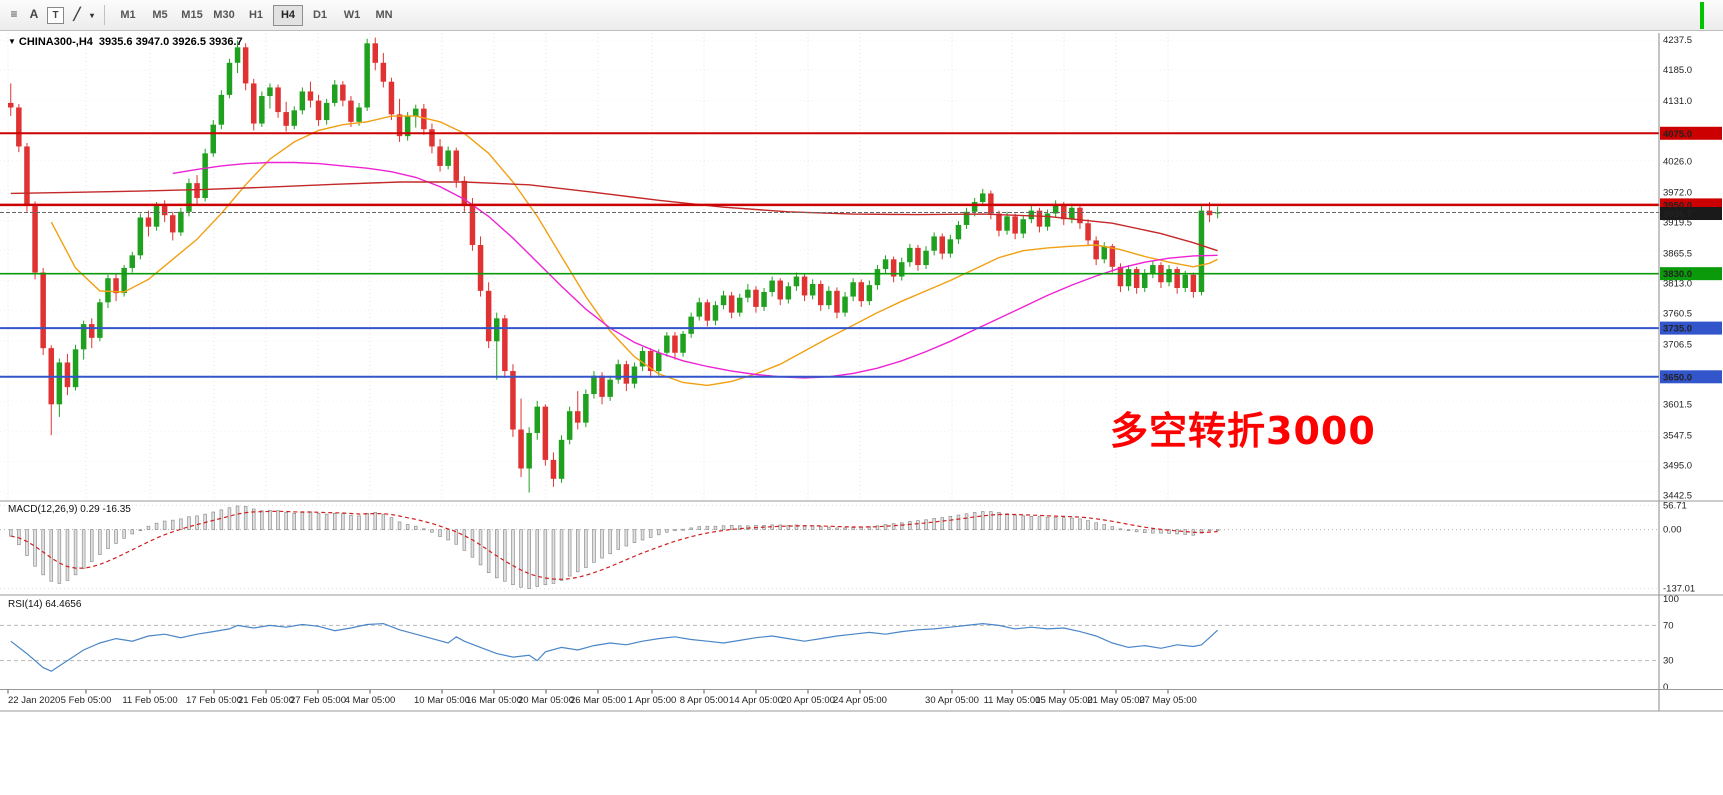  What do you see at coordinates (14, 14) in the screenshot?
I see `indicators-list-icon: ≡` at bounding box center [14, 14].